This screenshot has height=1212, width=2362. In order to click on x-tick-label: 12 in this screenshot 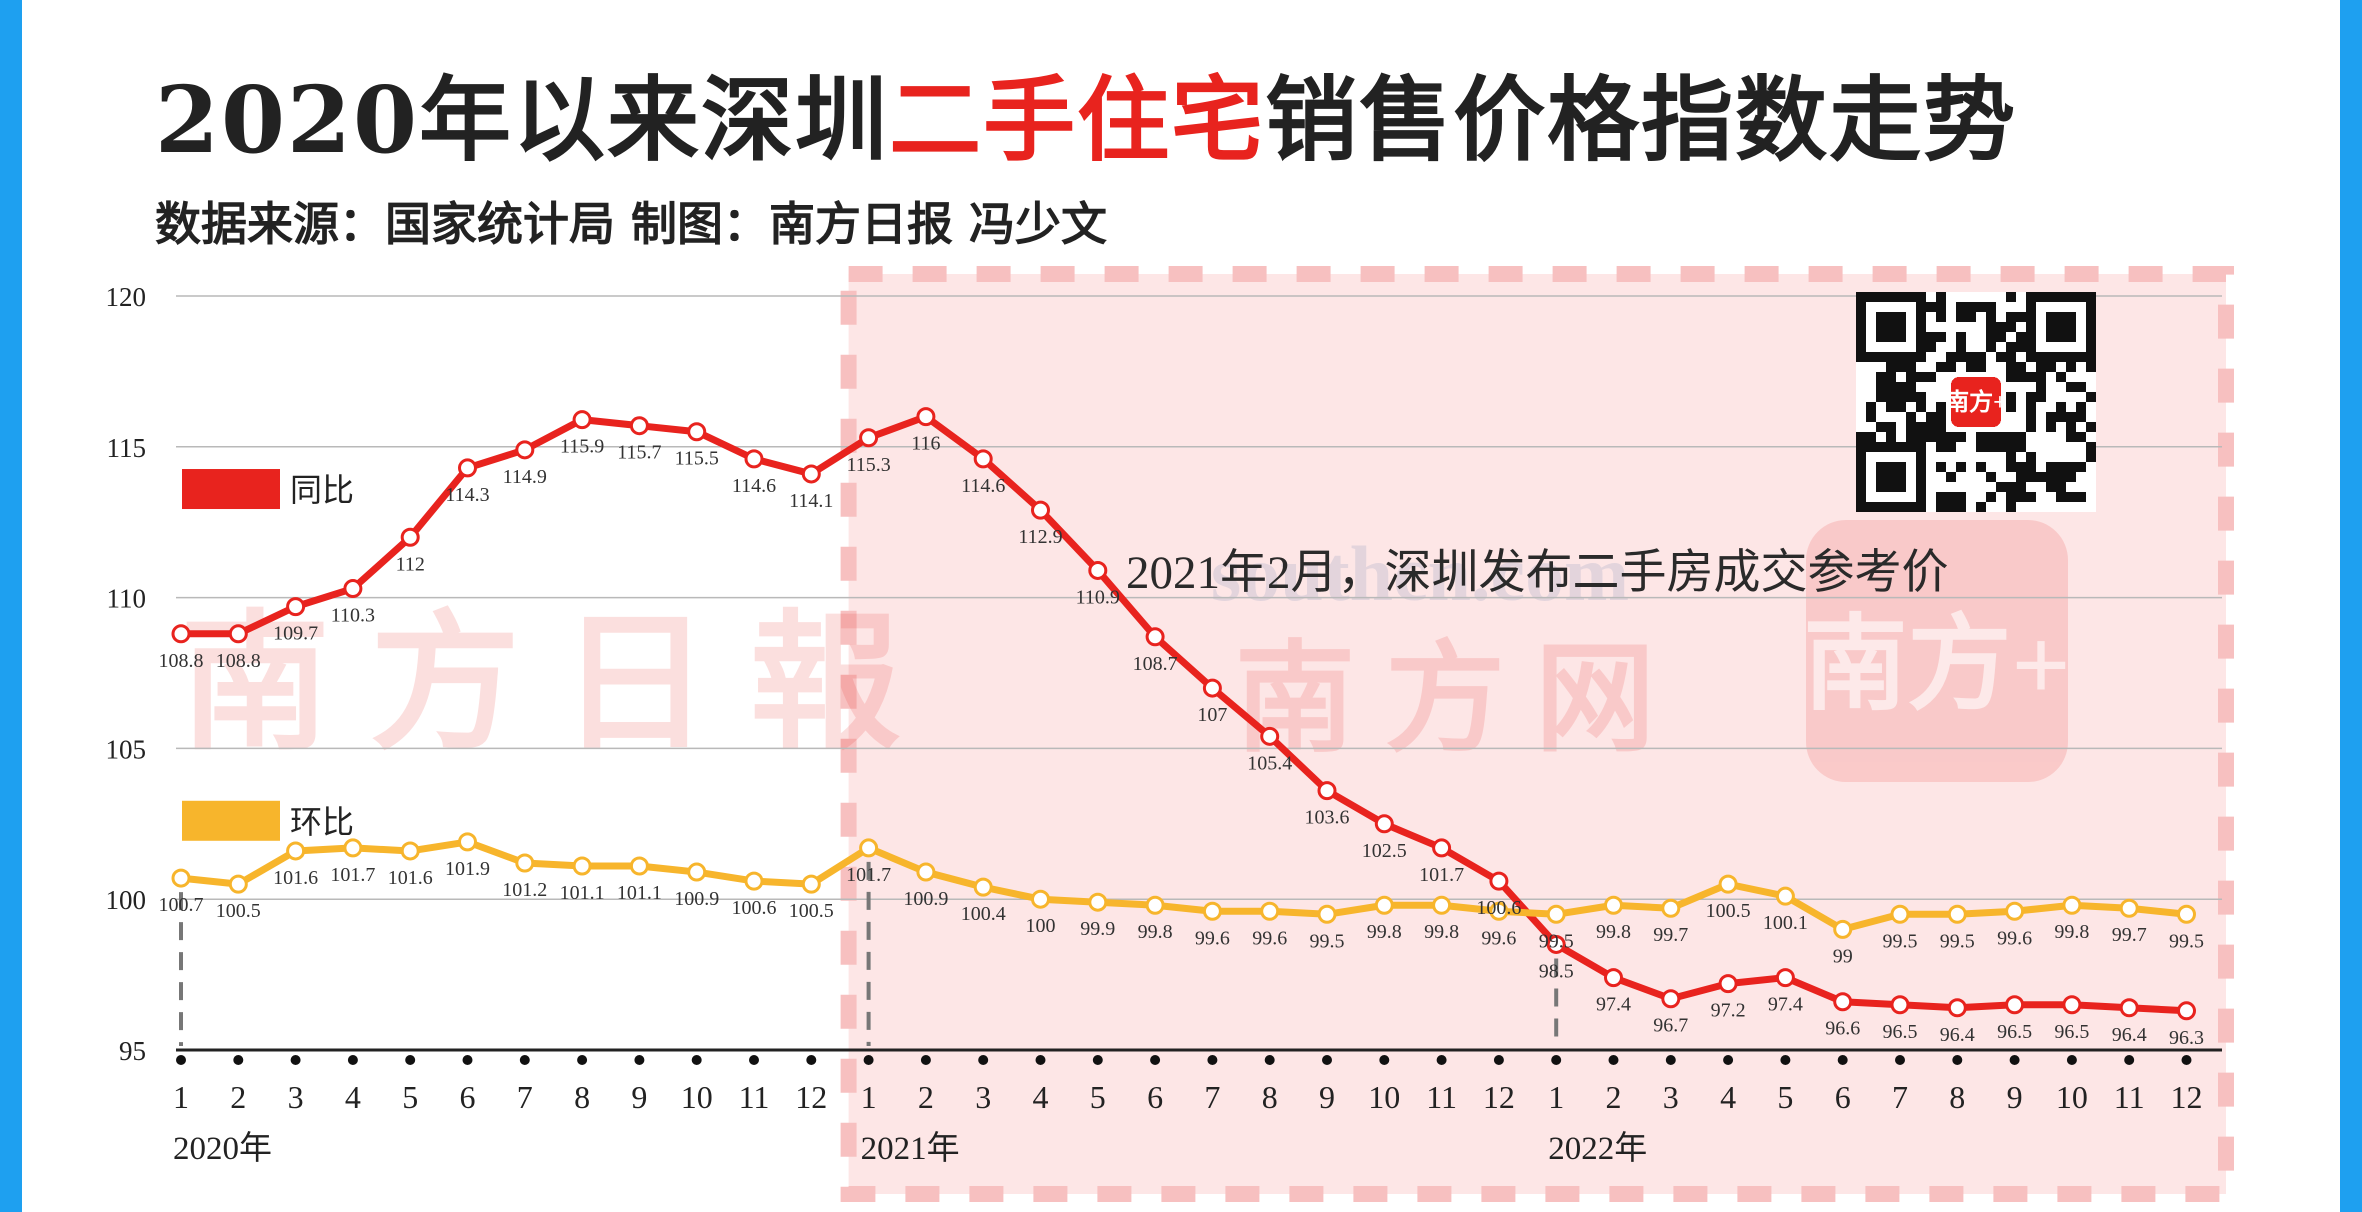, I will do `click(1499, 1097)`.